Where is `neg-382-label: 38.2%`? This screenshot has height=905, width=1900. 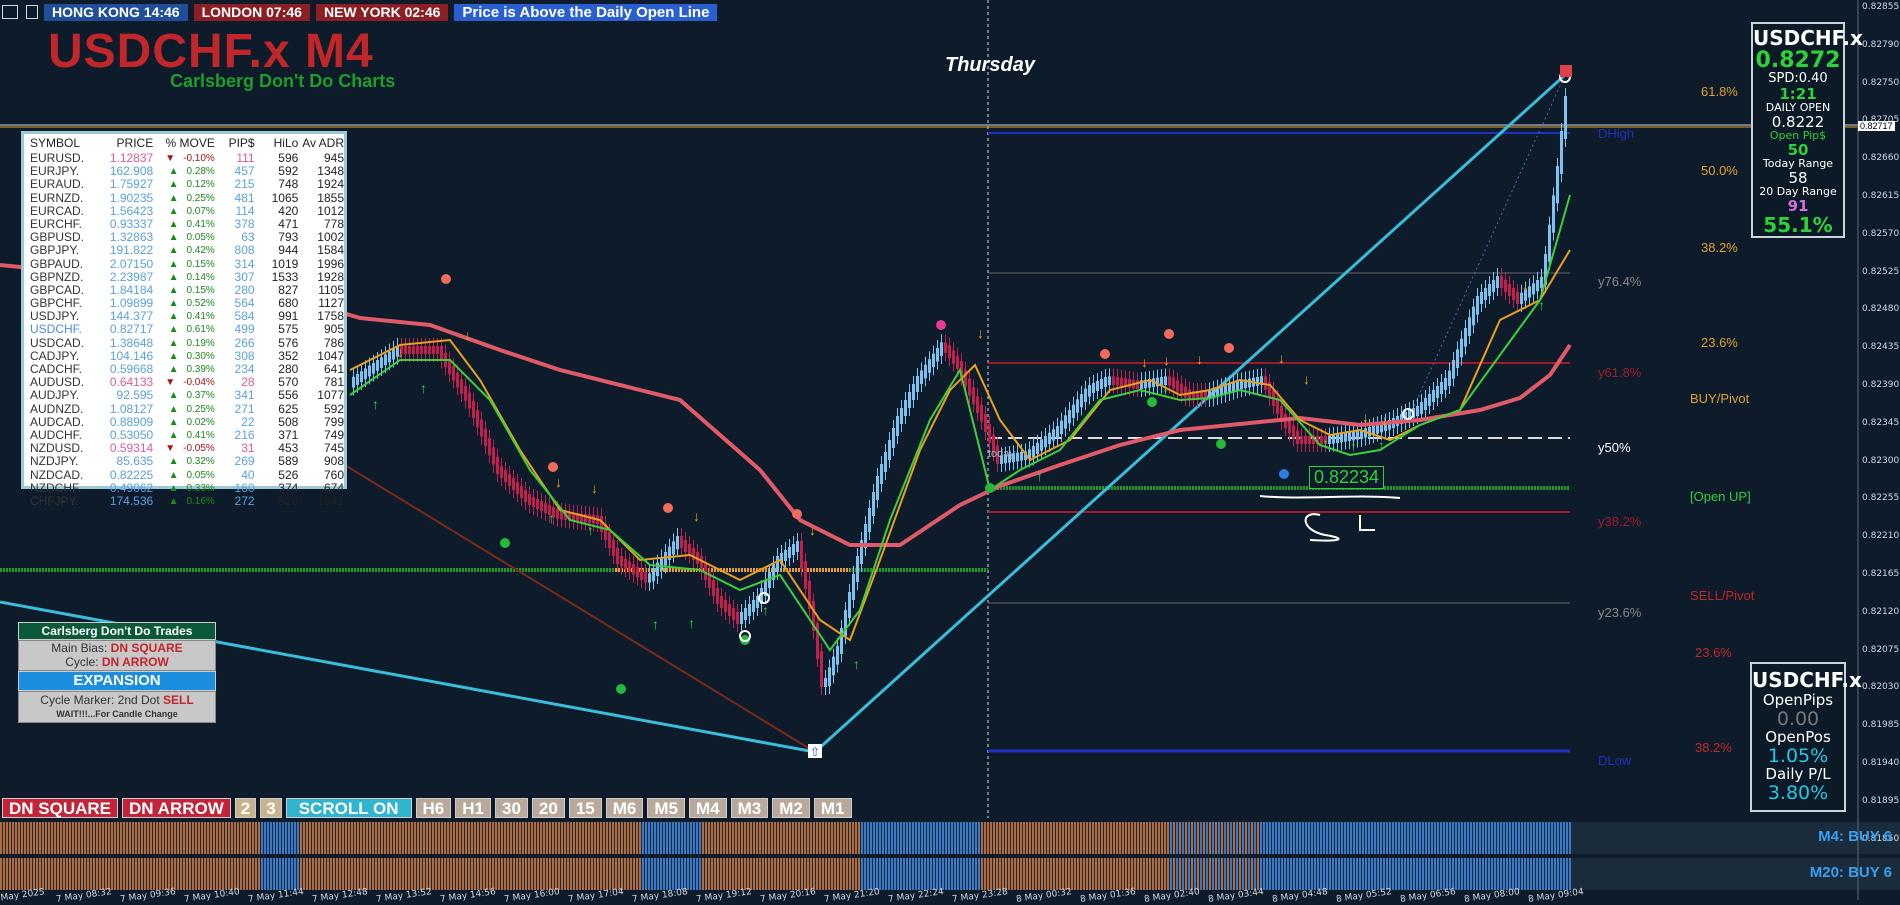
neg-382-label: 38.2% is located at coordinates (1713, 747).